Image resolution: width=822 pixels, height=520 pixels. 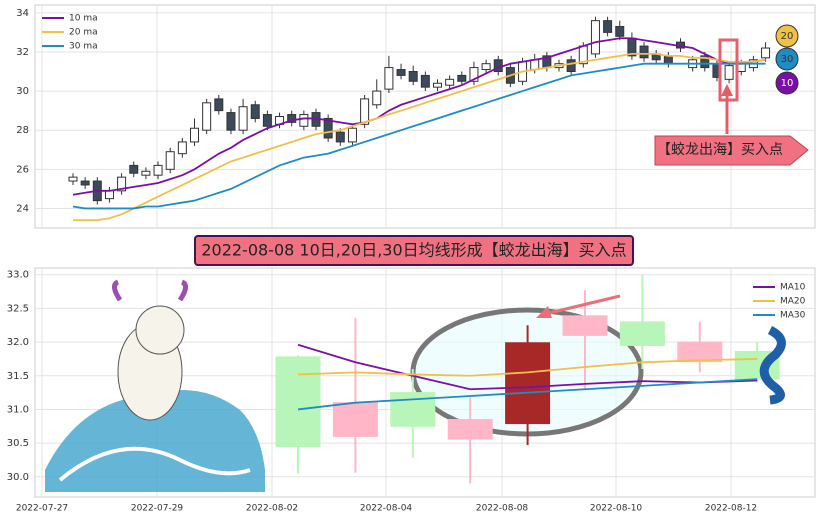 What do you see at coordinates (18, 308) in the screenshot?
I see `y-tick-label: 32.5` at bounding box center [18, 308].